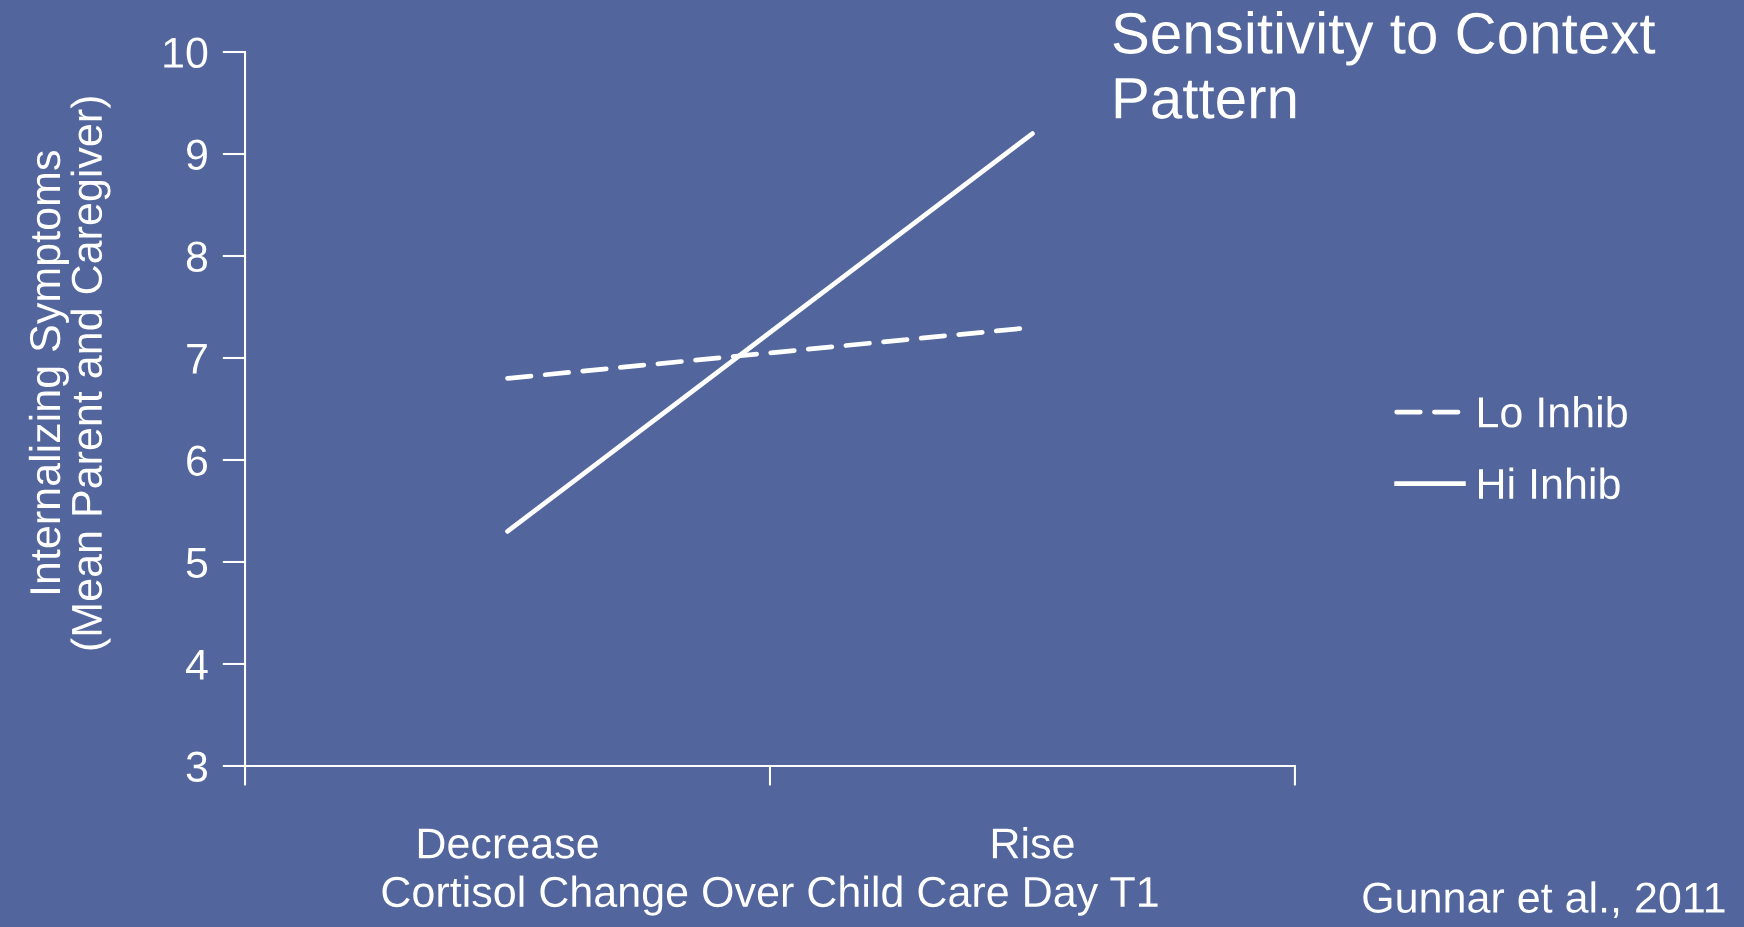 Image resolution: width=1744 pixels, height=927 pixels. What do you see at coordinates (1552, 411) in the screenshot?
I see `legend-label: Lo Inhib` at bounding box center [1552, 411].